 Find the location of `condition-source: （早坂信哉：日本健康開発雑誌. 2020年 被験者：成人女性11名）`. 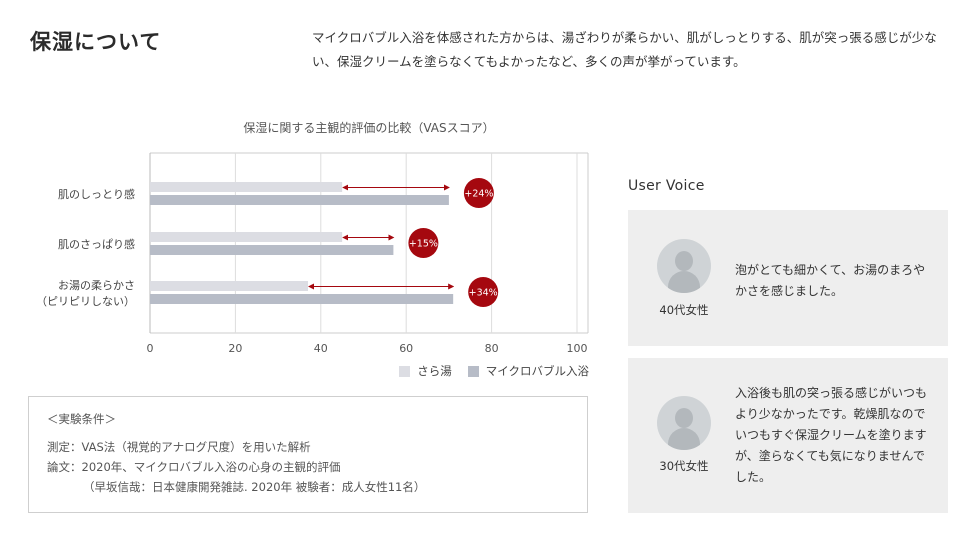

condition-source: （早坂信哉：日本健康開発雑誌. 2020年 被験者：成人女性11名） is located at coordinates (254, 487).